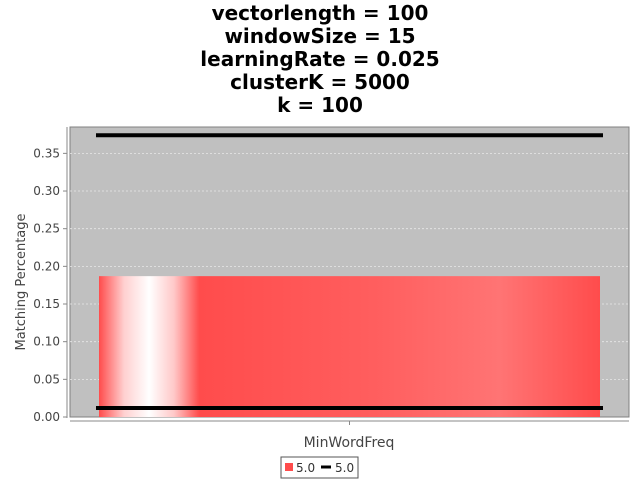 This screenshot has width=640, height=480. I want to click on y-tick-label: 0.20, so click(46, 266).